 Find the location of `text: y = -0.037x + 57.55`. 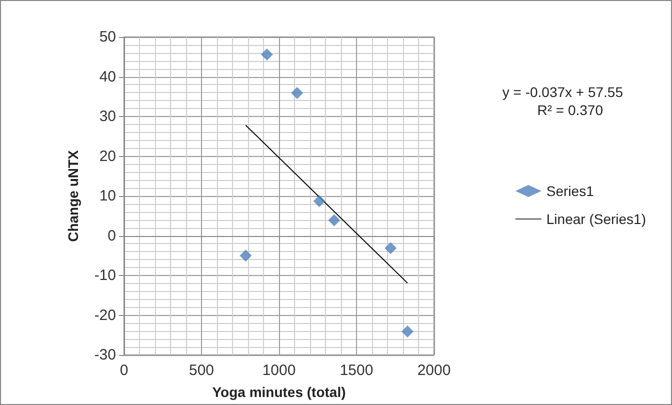

text: y = -0.037x + 57.55 is located at coordinates (563, 92).